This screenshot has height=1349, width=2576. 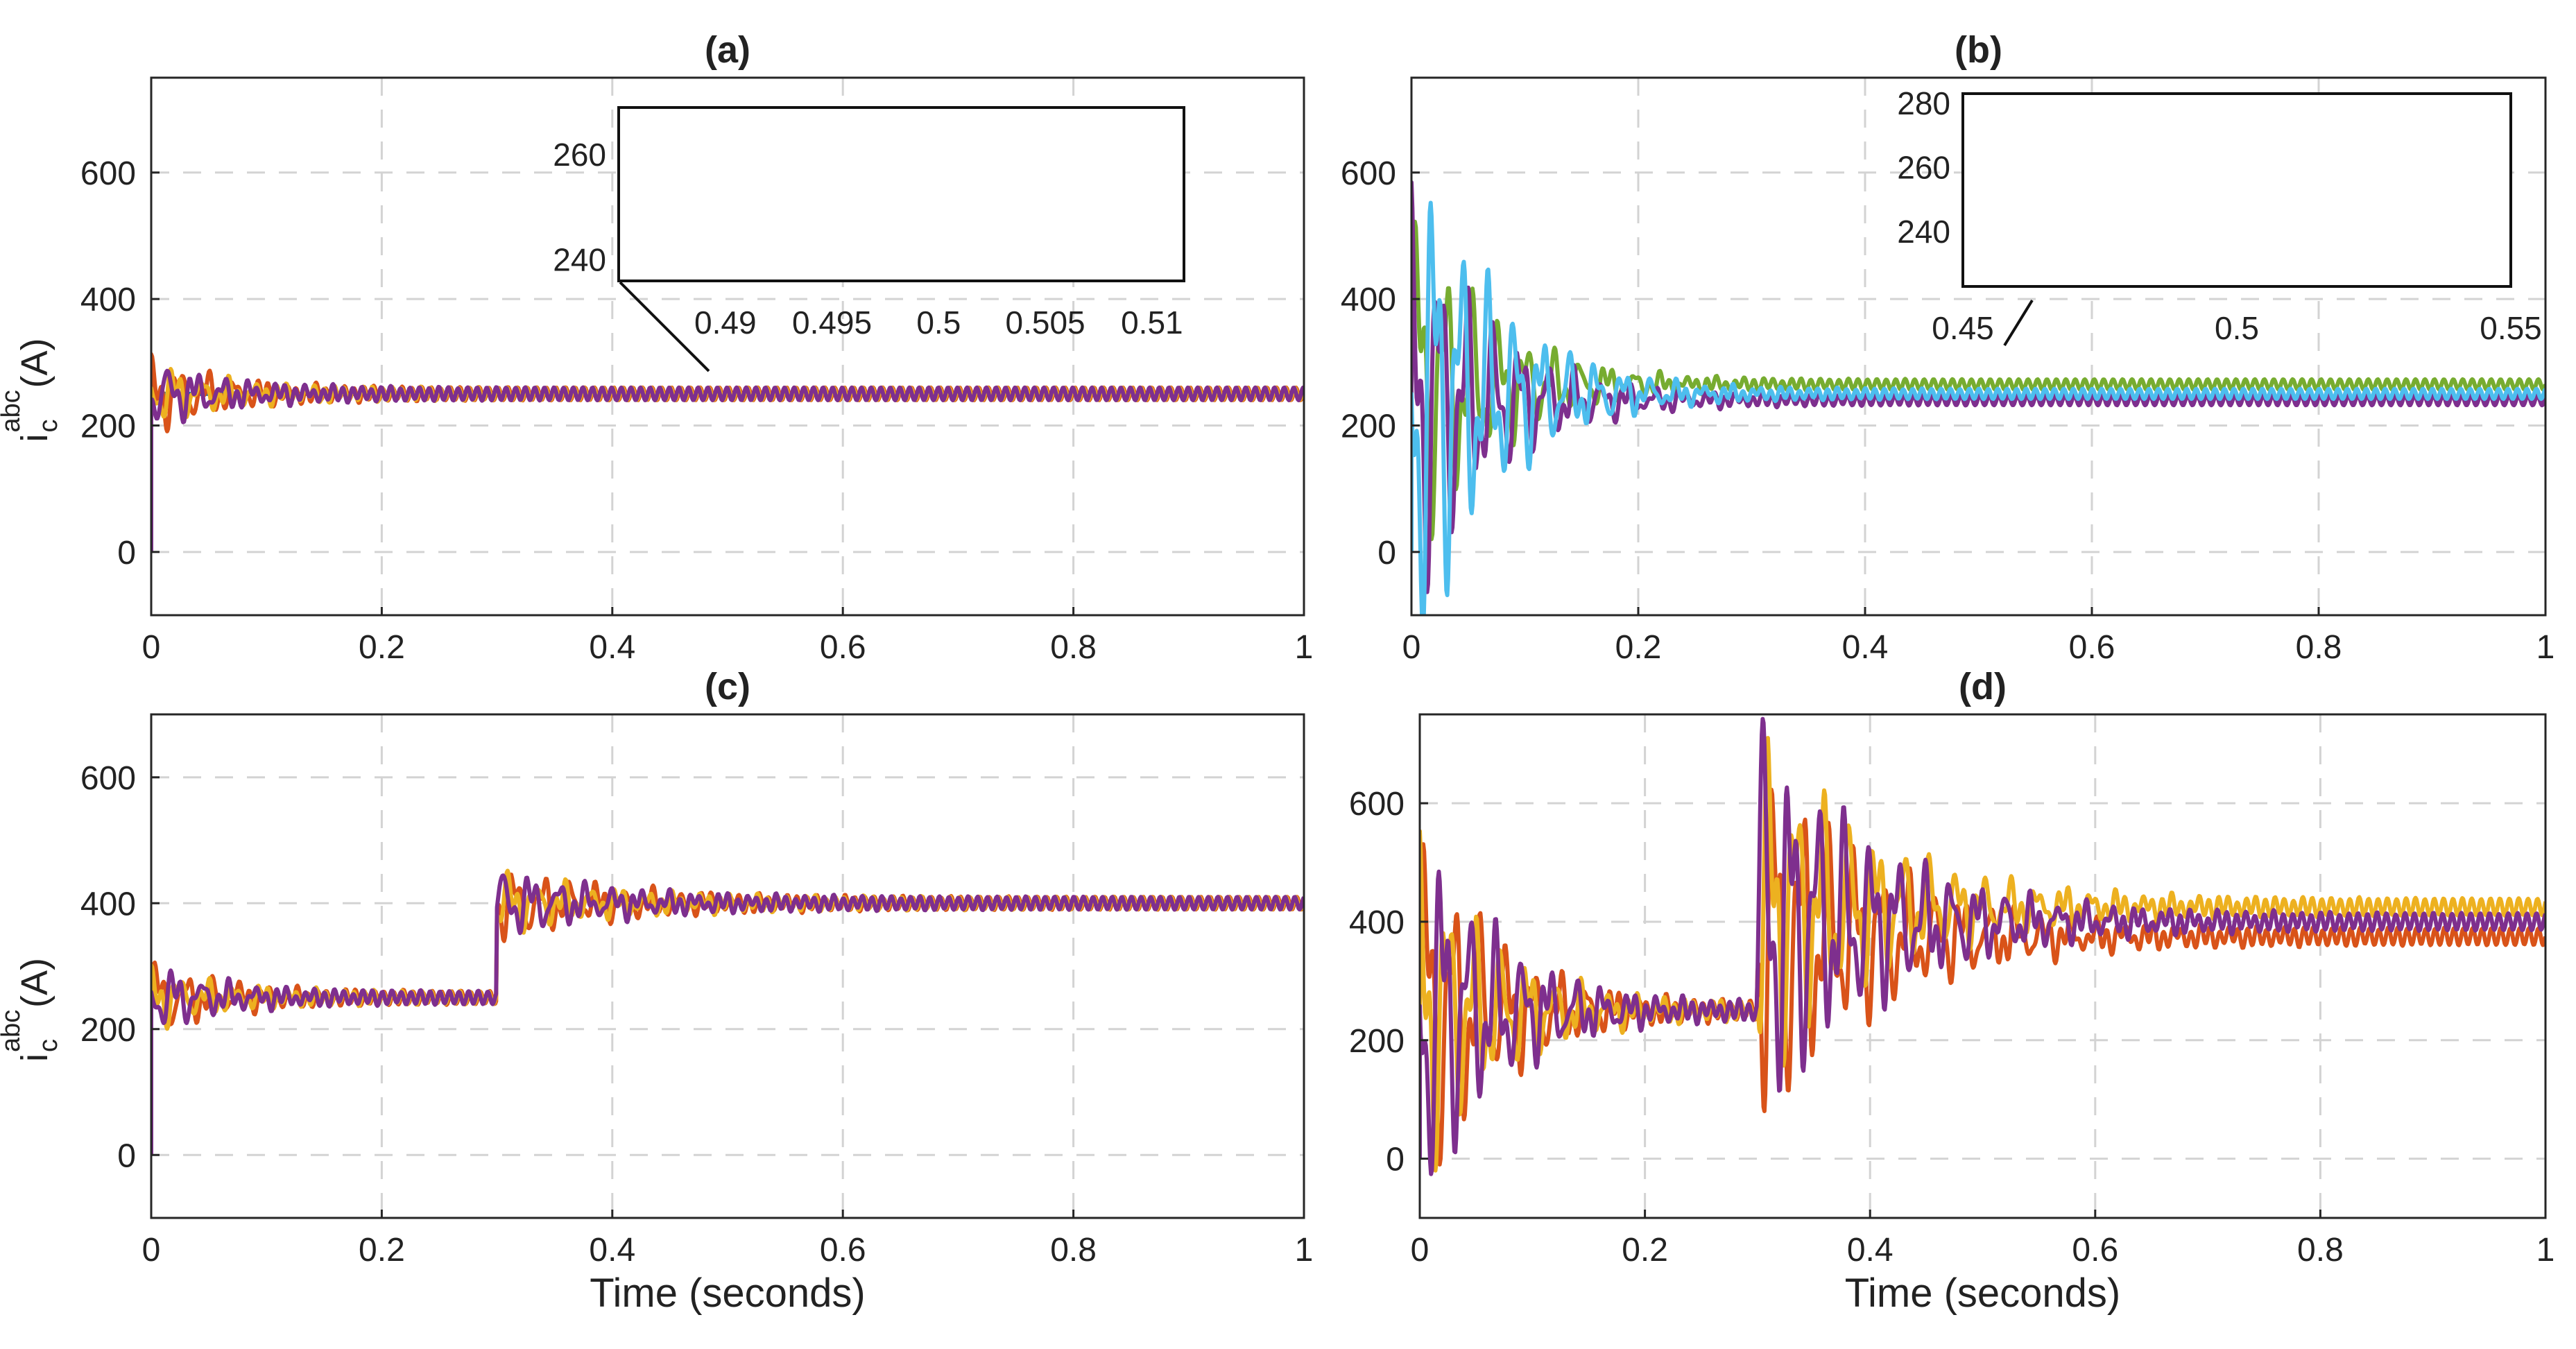 I want to click on chart-title: (d), so click(x=1983, y=686).